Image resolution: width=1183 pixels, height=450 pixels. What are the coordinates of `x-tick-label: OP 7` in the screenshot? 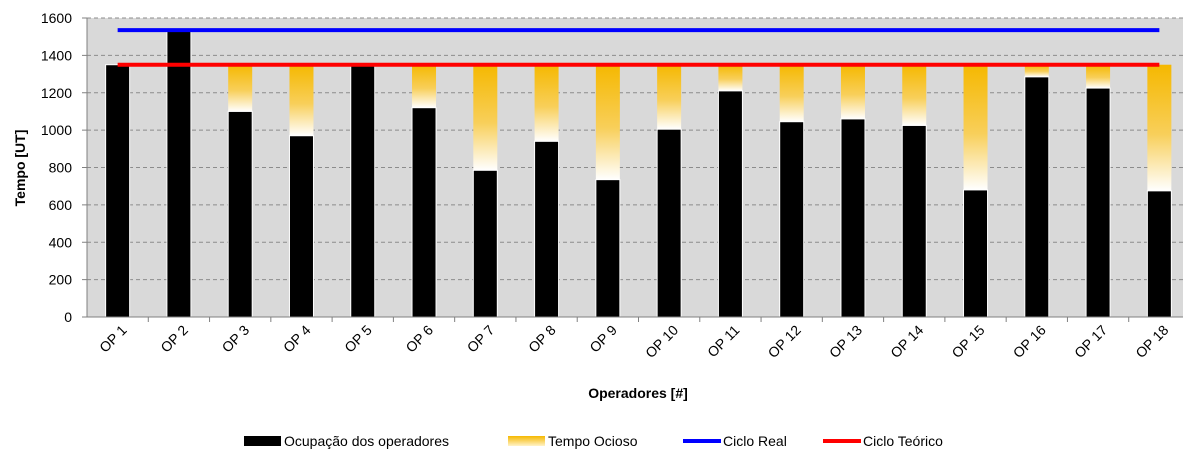 It's located at (481, 339).